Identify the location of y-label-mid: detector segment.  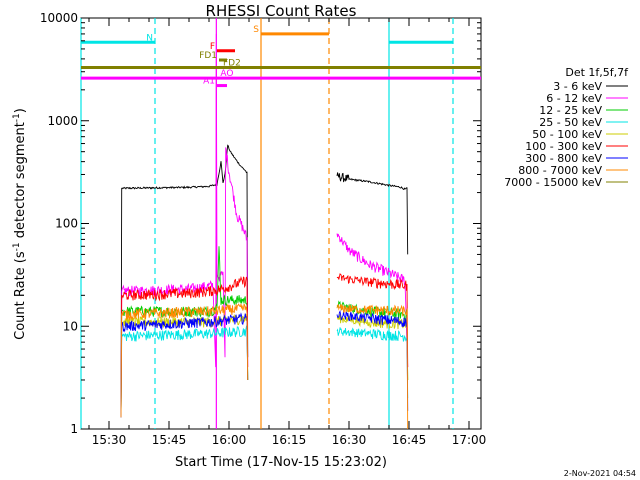
(20, 182).